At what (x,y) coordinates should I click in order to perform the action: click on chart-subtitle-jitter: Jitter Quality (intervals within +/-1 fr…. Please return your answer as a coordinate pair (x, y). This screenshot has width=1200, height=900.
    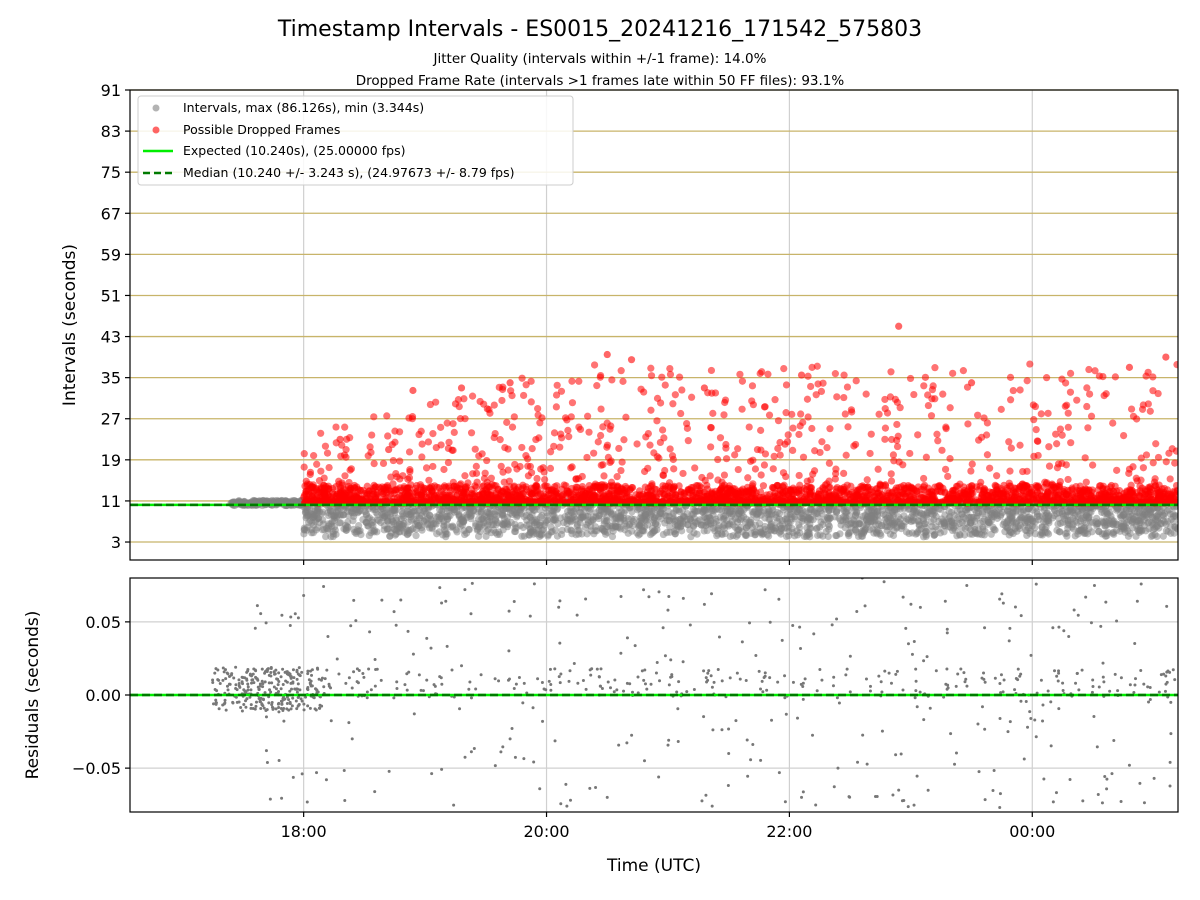
    Looking at the image, I should click on (600, 59).